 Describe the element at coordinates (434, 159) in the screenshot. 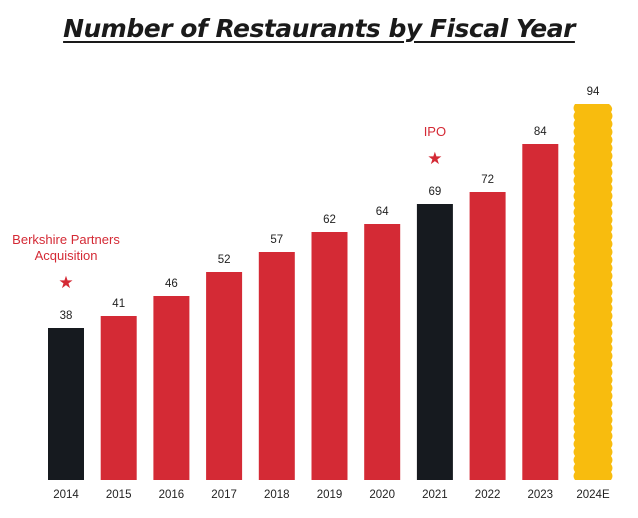

I see `annotation-star-2021: ★` at that location.